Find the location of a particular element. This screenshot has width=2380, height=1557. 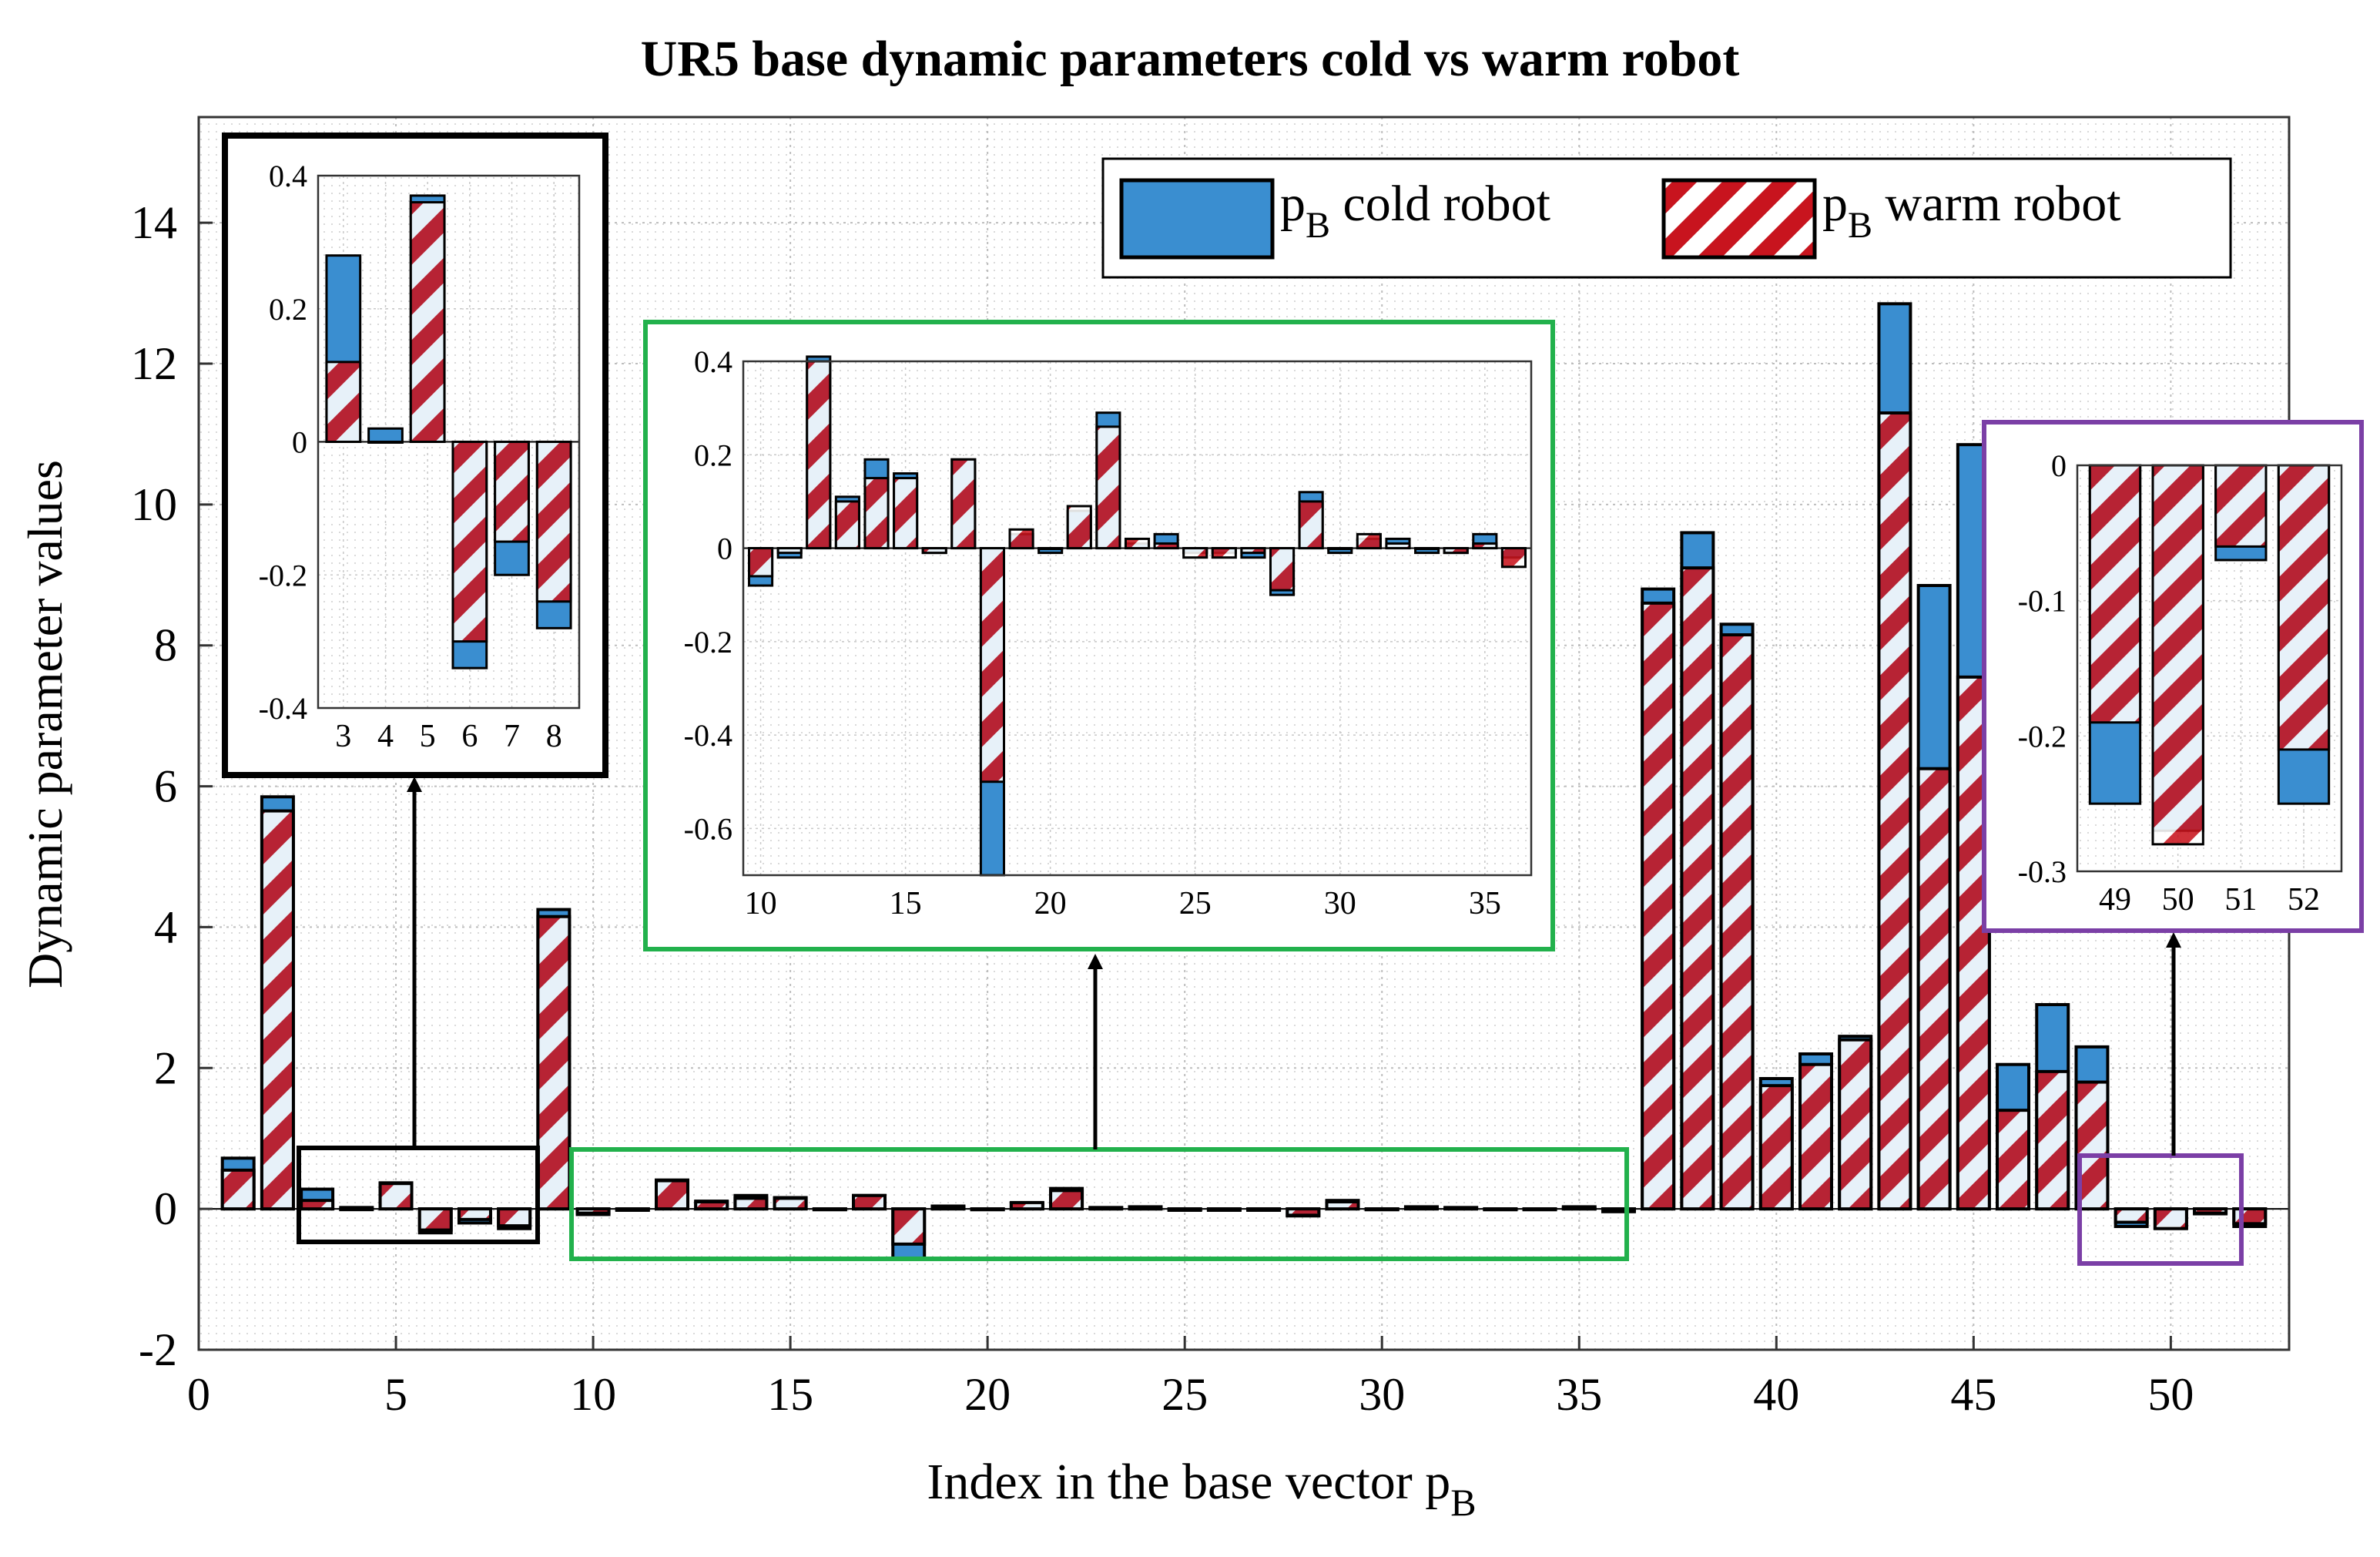

zoom-box-black is located at coordinates (418, 1195).